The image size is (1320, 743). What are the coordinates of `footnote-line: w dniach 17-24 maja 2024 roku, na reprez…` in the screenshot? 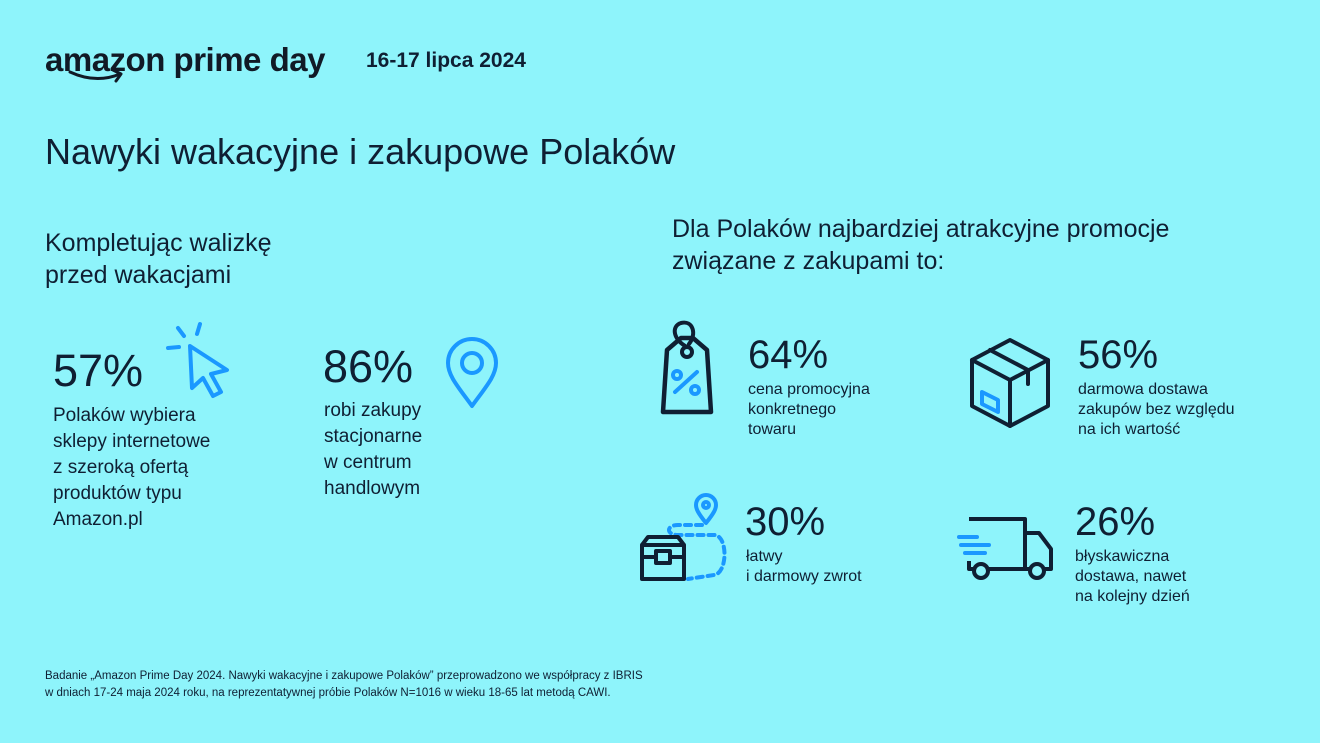 It's located at (328, 693).